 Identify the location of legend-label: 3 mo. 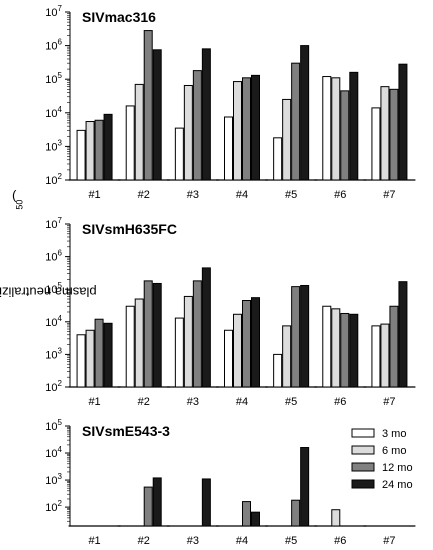
(394, 434).